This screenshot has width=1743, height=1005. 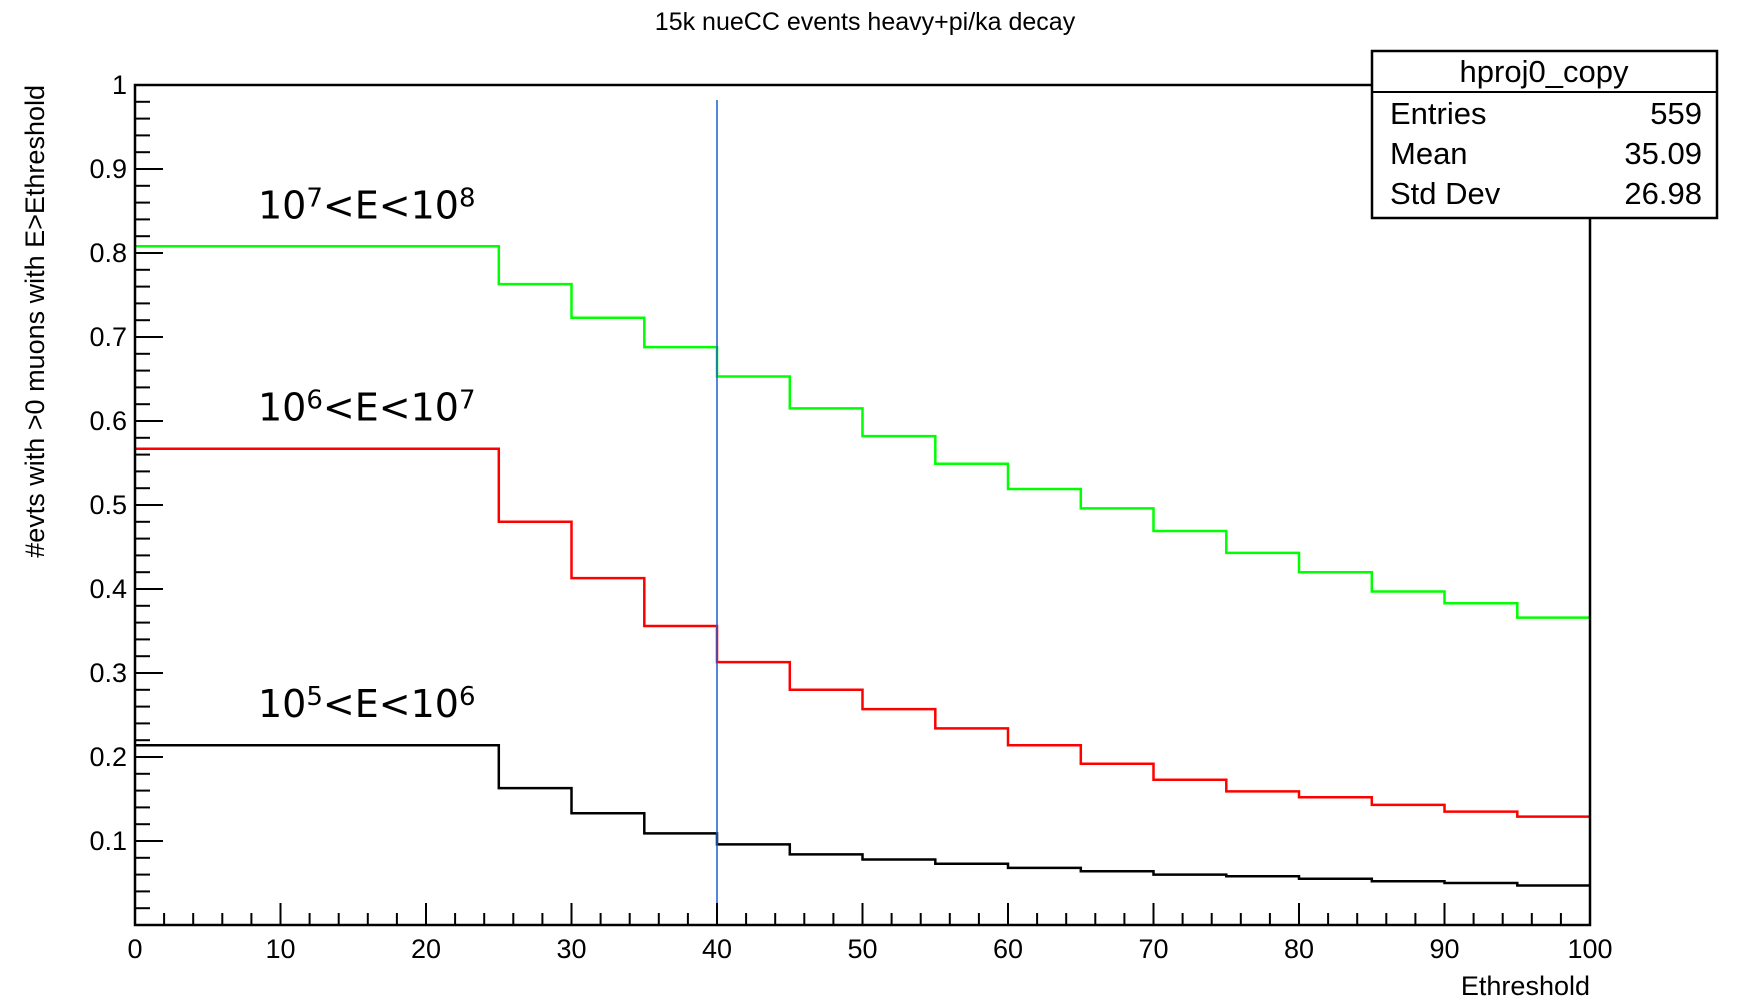 What do you see at coordinates (1544, 71) in the screenshot?
I see `stats-box-title: hproj0_copy` at bounding box center [1544, 71].